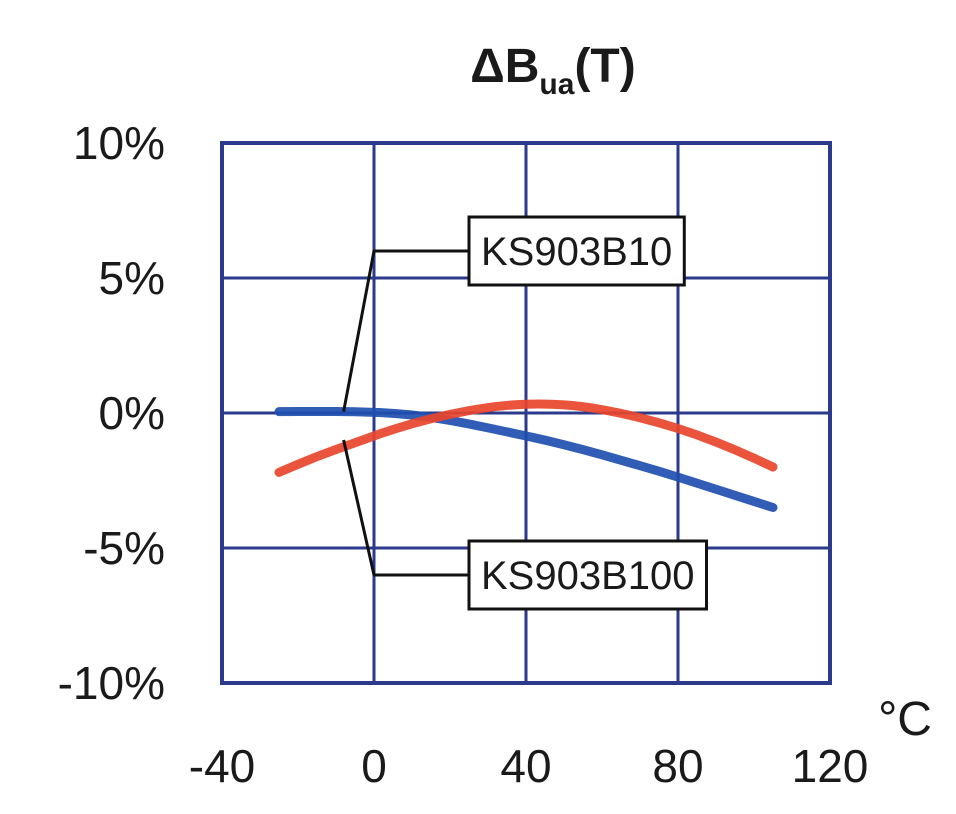  Describe the element at coordinates (119, 143) in the screenshot. I see `y-tick-label: 10%` at that location.